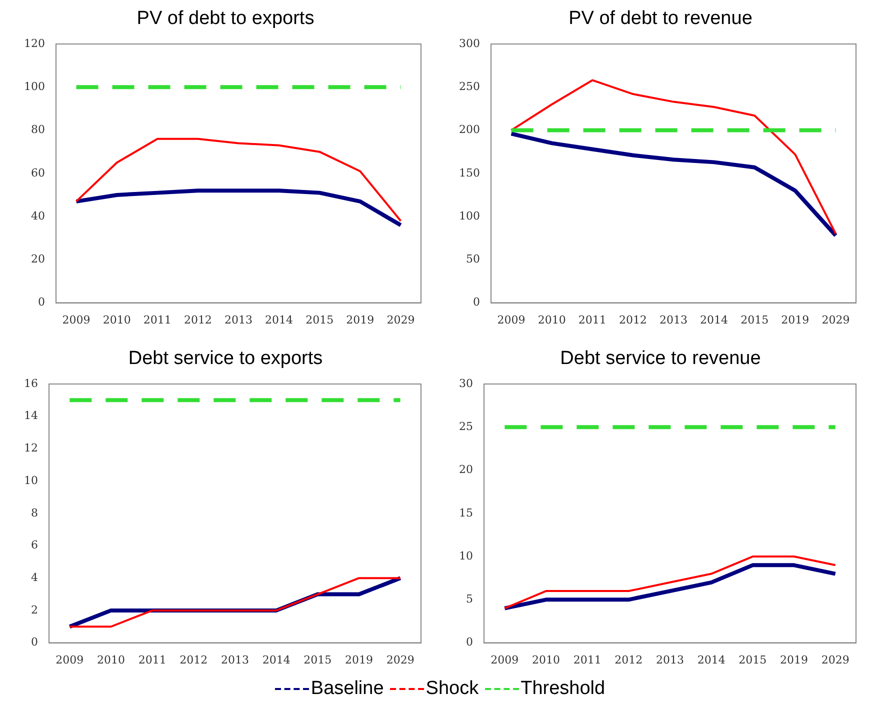  What do you see at coordinates (469, 43) in the screenshot?
I see `y-tick-label: 300` at bounding box center [469, 43].